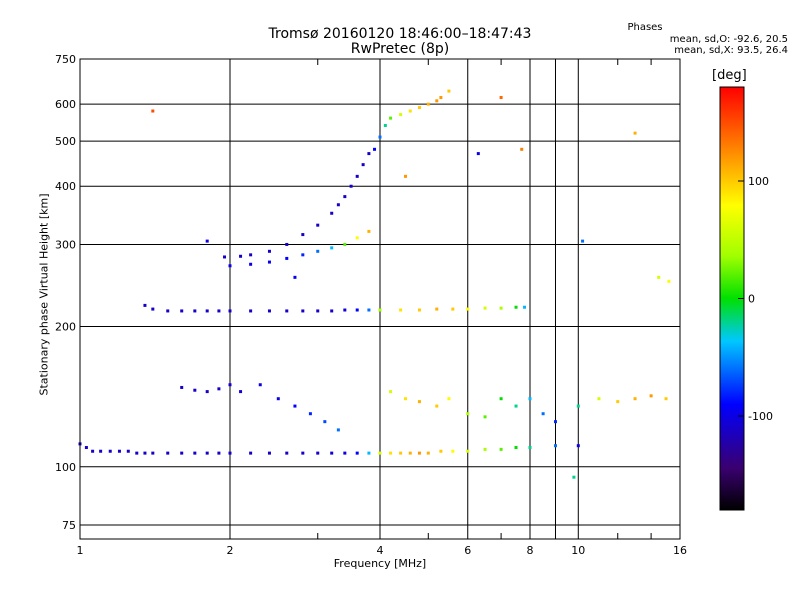  What do you see at coordinates (69, 525) in the screenshot?
I see `y-tick-label: 75` at bounding box center [69, 525].